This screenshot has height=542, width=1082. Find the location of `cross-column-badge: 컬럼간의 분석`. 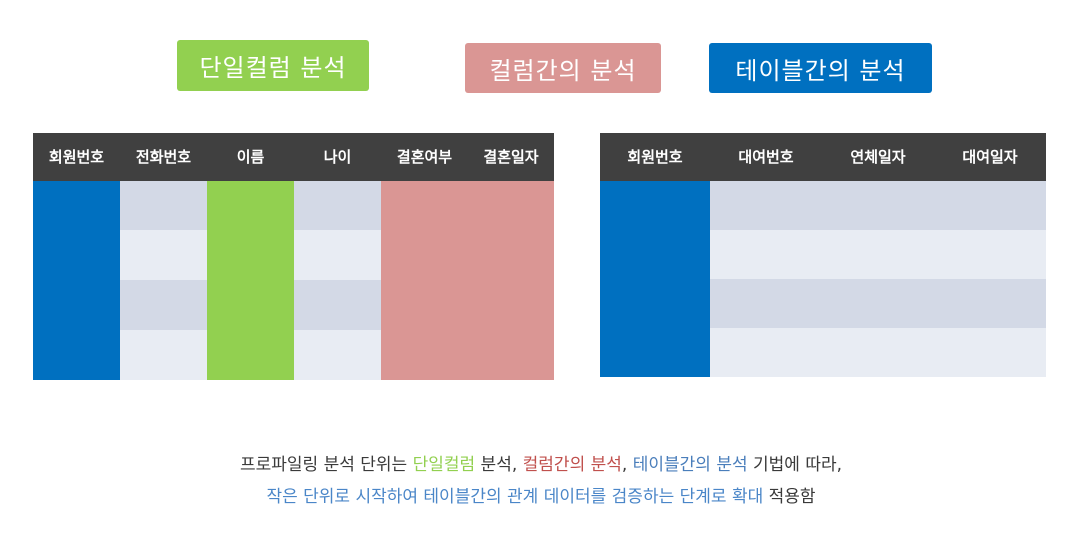

cross-column-badge: 컬럼간의 분석 is located at coordinates (563, 68).